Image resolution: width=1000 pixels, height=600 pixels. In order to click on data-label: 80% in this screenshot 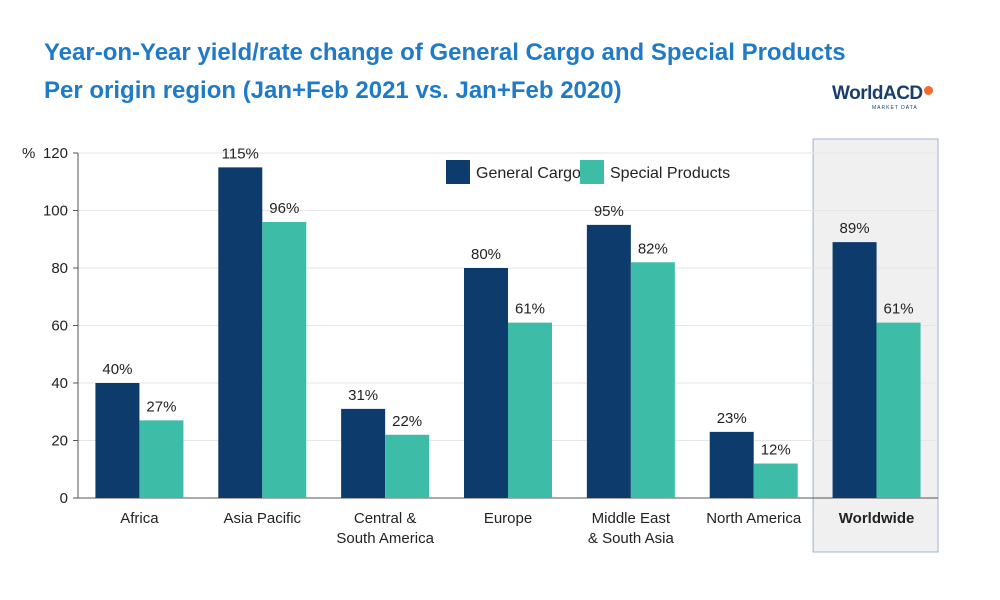, I will do `click(486, 254)`.